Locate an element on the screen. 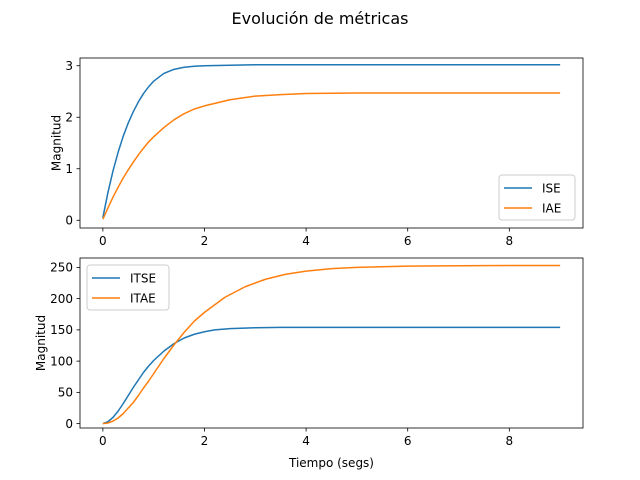 The image size is (640, 480). y-tick-label: 100 is located at coordinates (61, 361).